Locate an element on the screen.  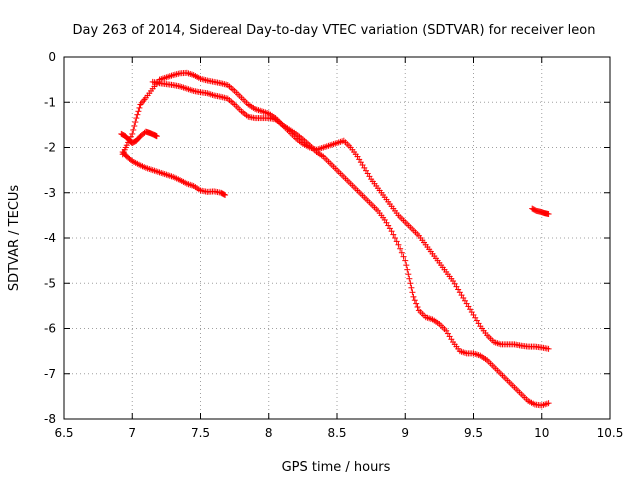
x-tick-label: 6.5 is located at coordinates (63, 433).